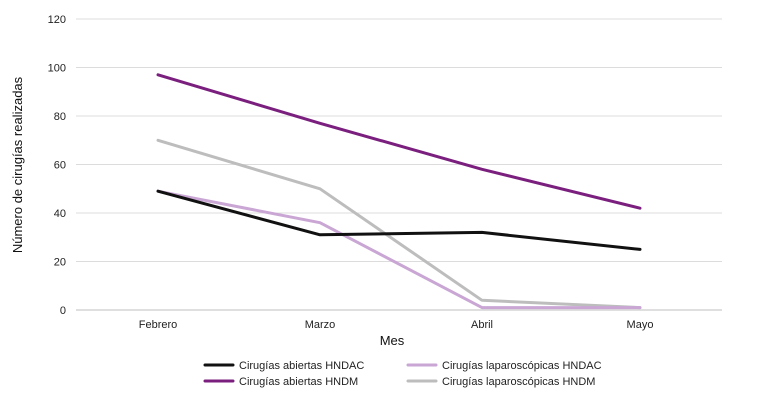  What do you see at coordinates (63, 311) in the screenshot?
I see `y-tick-label: 0` at bounding box center [63, 311].